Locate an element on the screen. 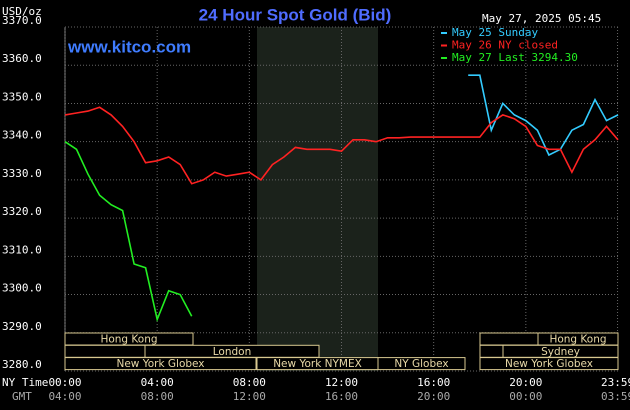 Image resolution: width=630 pixels, height=410 pixels. gmt-tick-label: 00:00 is located at coordinates (525, 396).